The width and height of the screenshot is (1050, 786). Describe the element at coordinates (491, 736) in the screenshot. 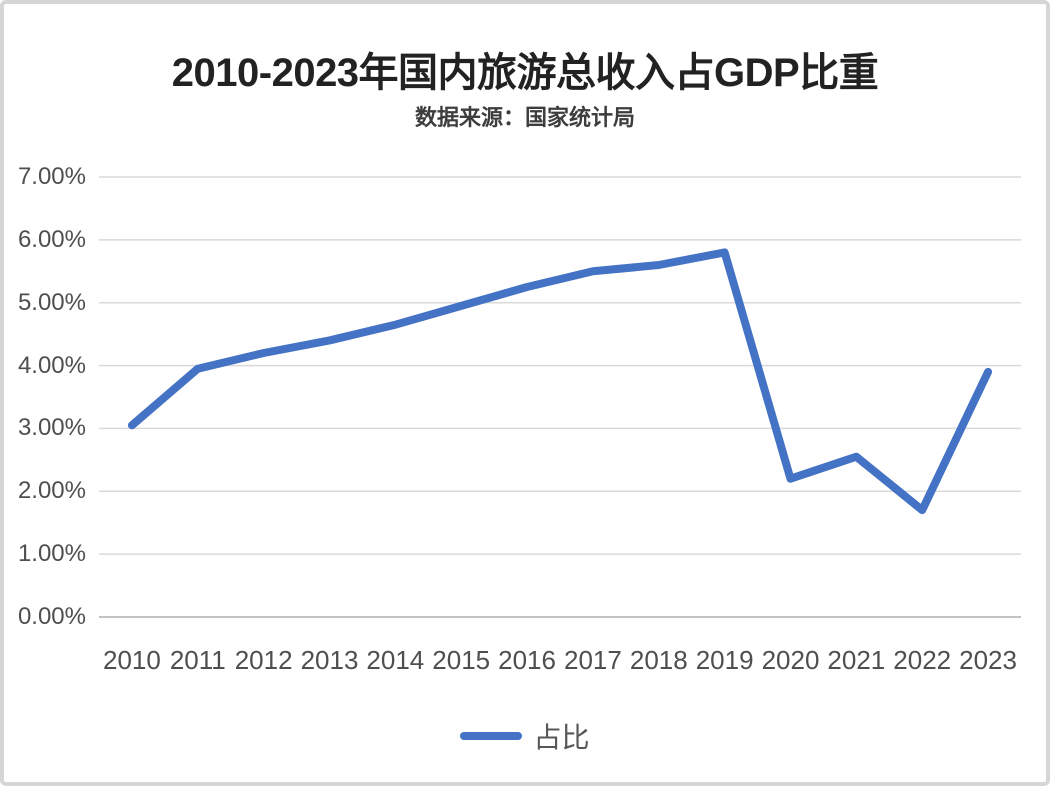

I see `legend-line-swatch` at that location.